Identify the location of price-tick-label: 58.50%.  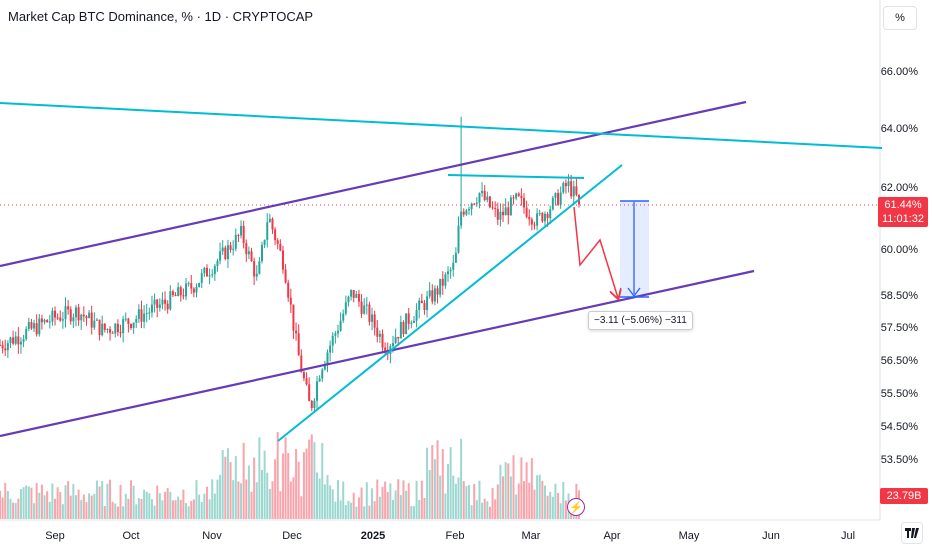
(900, 296).